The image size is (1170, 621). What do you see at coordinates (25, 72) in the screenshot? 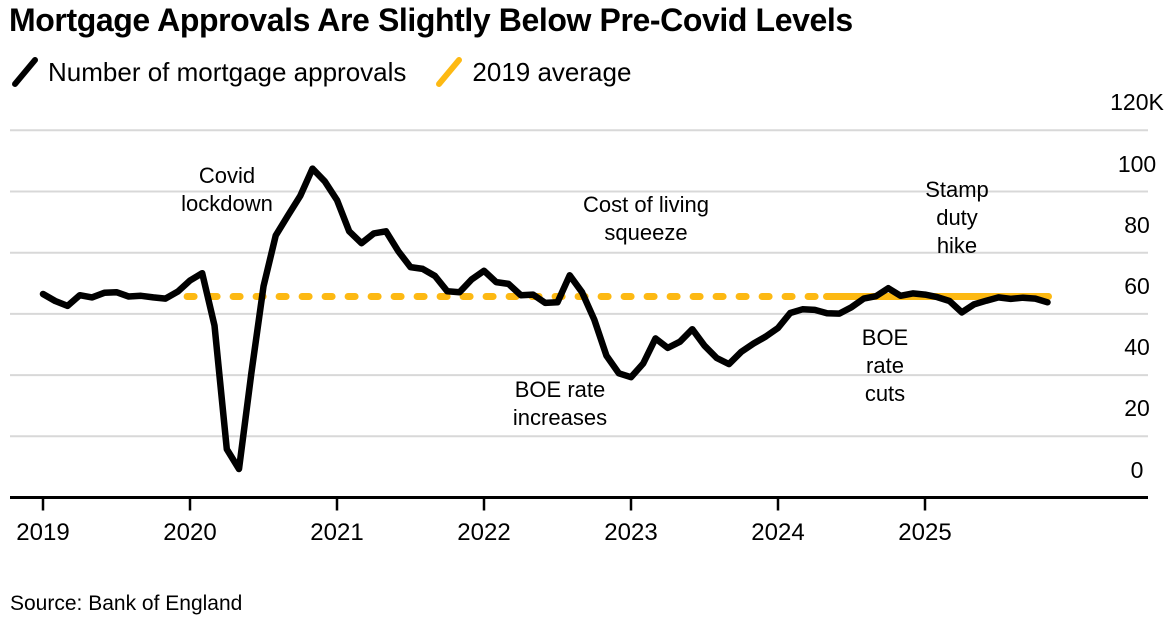
I see `series-line-icon` at bounding box center [25, 72].